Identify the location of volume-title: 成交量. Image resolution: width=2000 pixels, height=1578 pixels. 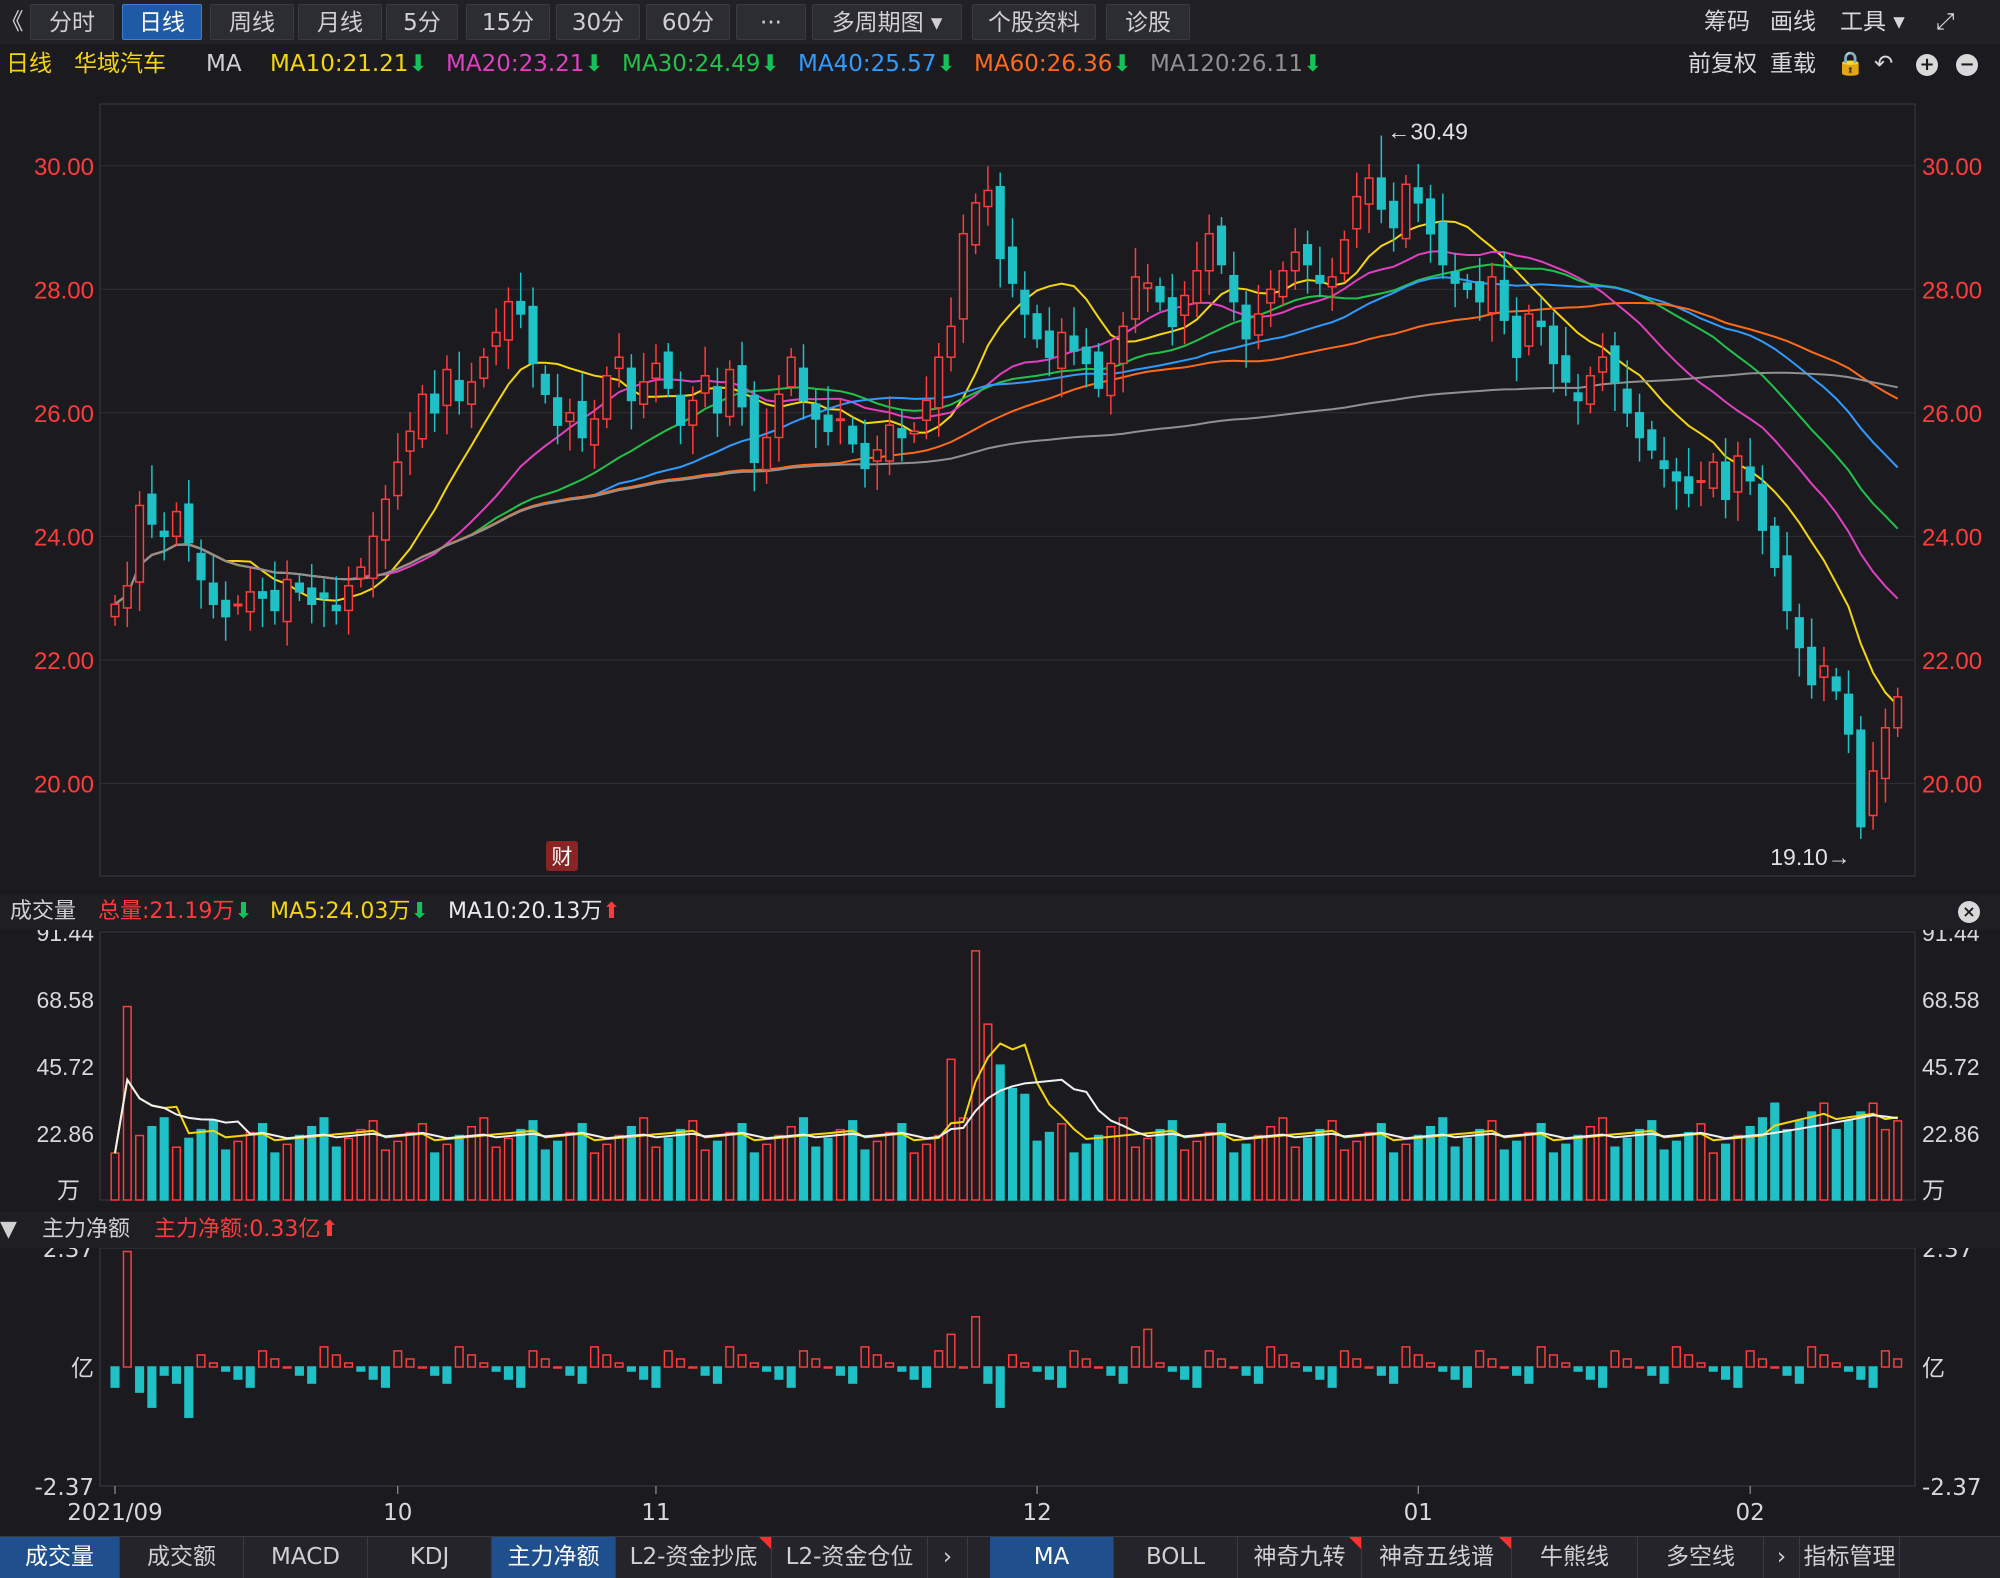
(43, 911).